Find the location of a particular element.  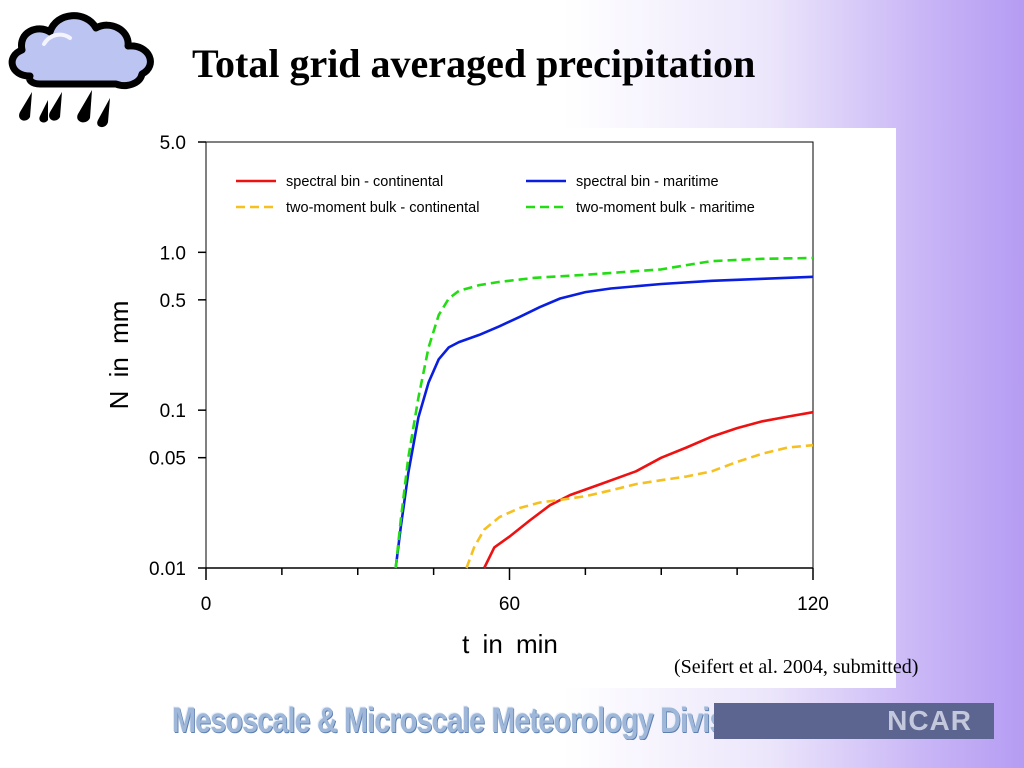

ncar-logo-text: NCAR is located at coordinates (929, 720).